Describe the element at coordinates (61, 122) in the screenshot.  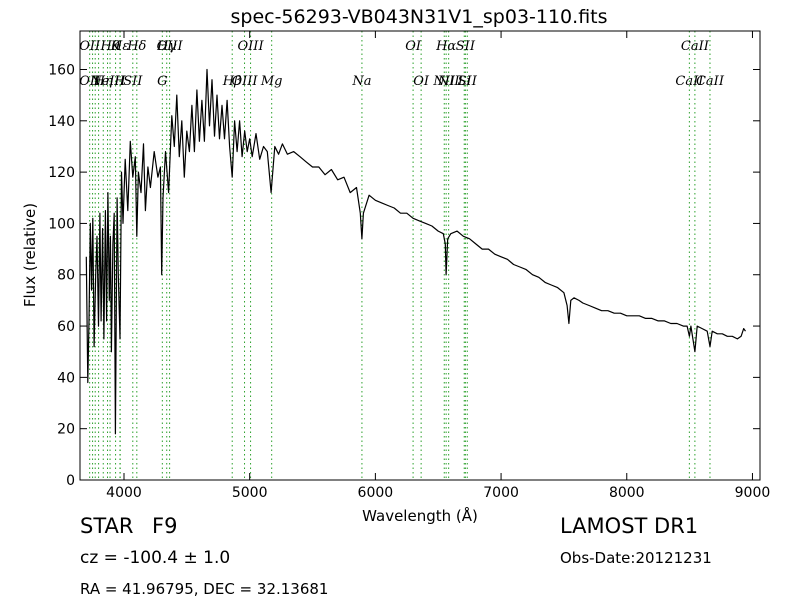
I see `y-tick-label-7: 140` at that location.